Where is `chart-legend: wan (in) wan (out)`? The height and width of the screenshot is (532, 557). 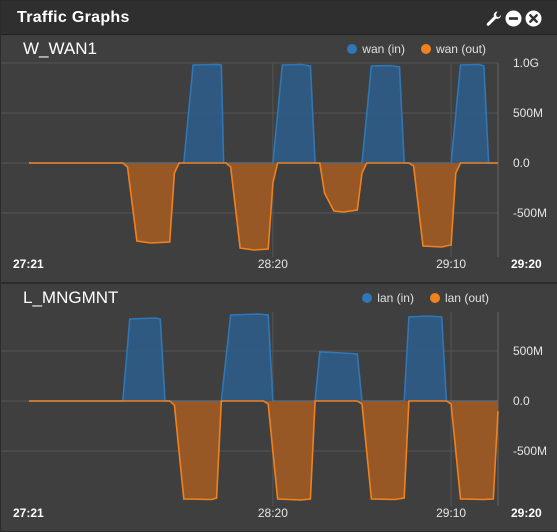
chart-legend: wan (in) wan (out) is located at coordinates (416, 49).